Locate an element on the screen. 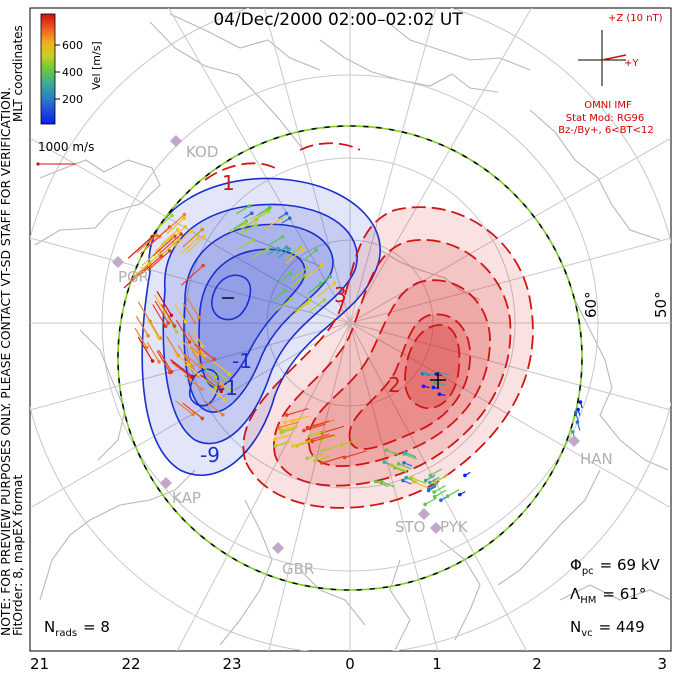  mlt-tick-label: 1 is located at coordinates (437, 664).